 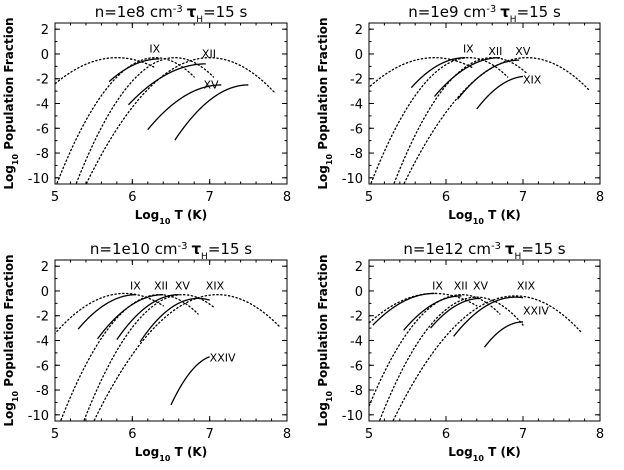 I want to click on axes-frame, so click(x=171, y=103).